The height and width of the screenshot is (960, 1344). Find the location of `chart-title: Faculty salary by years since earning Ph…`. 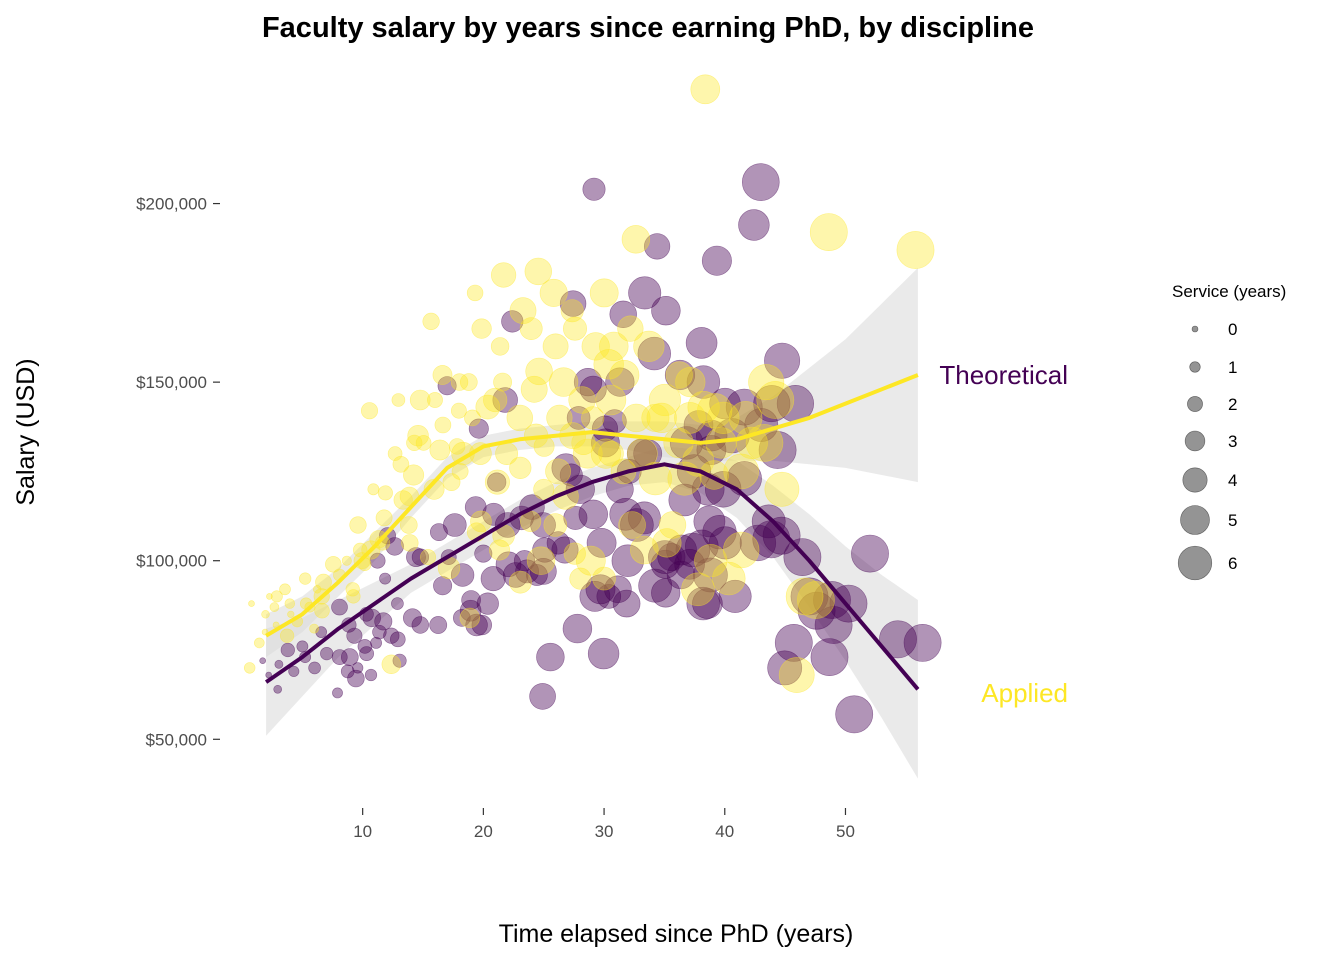

chart-title: Faculty salary by years since earning Ph… is located at coordinates (648, 28).